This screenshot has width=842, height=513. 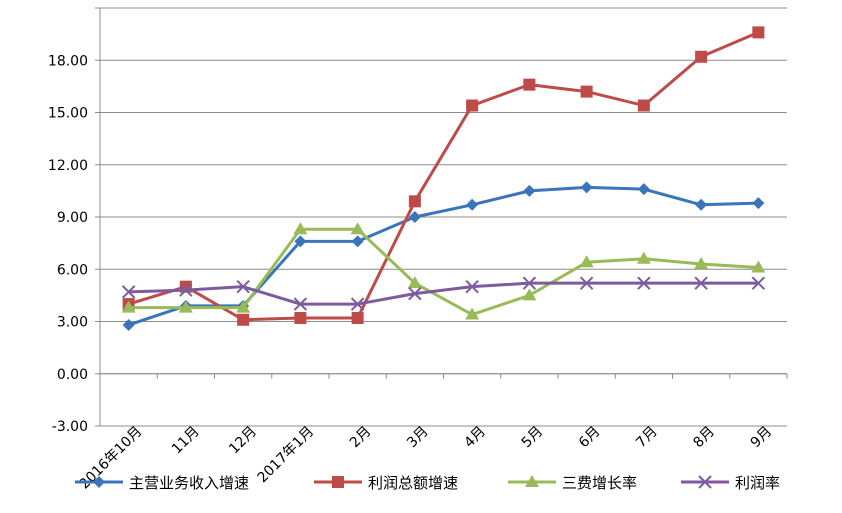 I want to click on y-tick-label: 18.00, so click(x=68, y=61).